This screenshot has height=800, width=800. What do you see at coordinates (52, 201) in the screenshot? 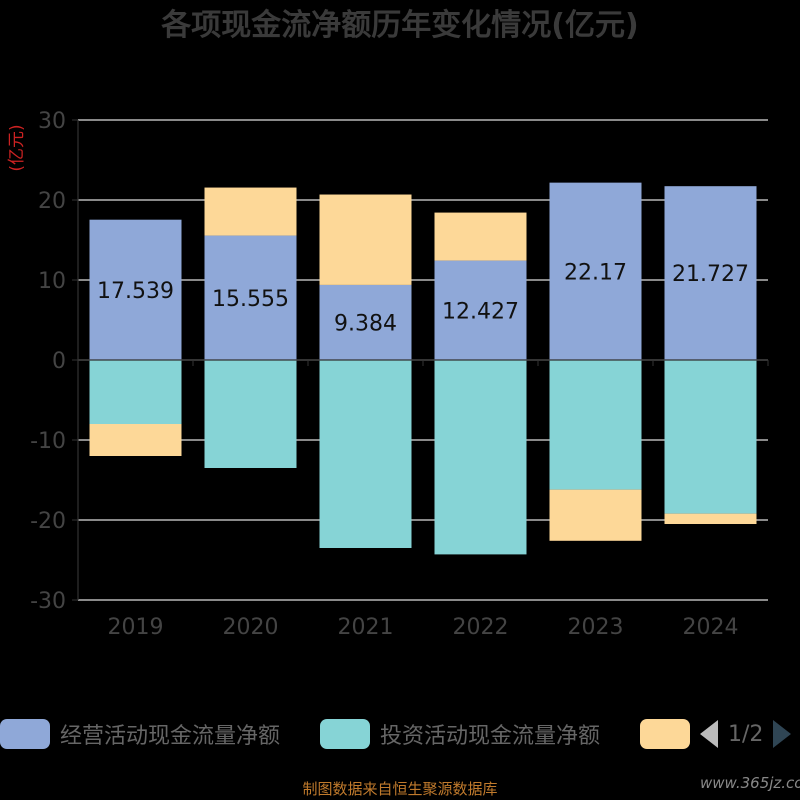
I see `y-tick-label: 20` at bounding box center [52, 201].